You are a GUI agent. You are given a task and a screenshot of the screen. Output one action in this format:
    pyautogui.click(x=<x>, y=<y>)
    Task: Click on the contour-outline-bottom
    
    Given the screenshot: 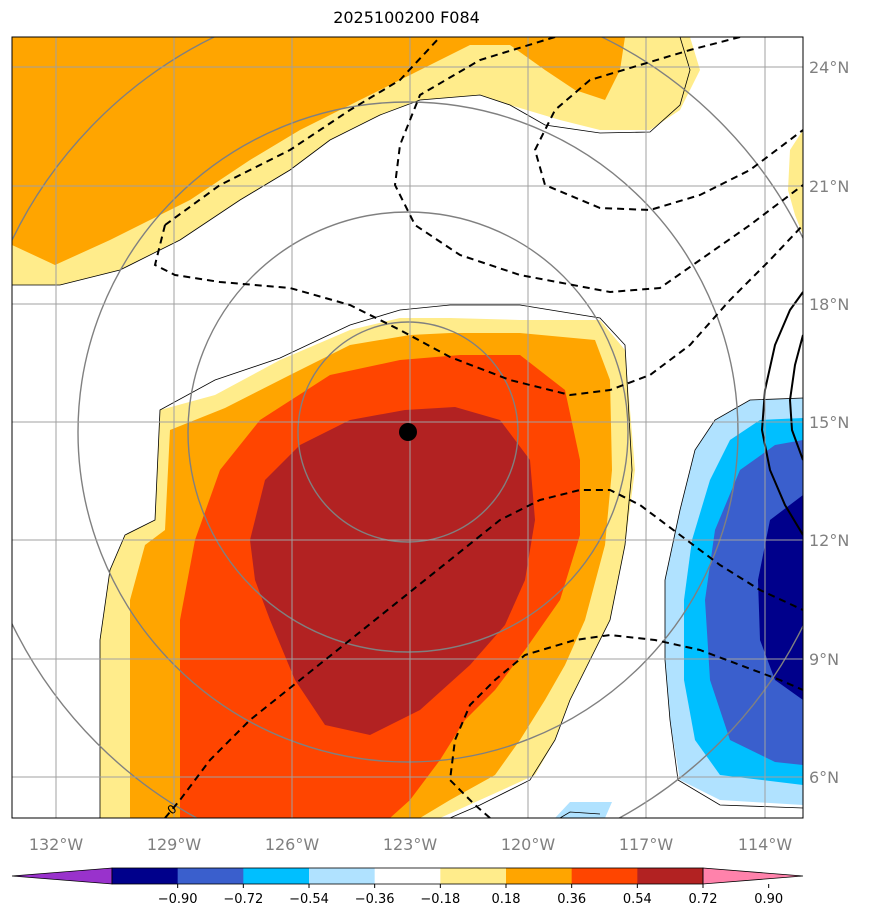 What is the action you would take?
    pyautogui.click(x=580, y=814)
    